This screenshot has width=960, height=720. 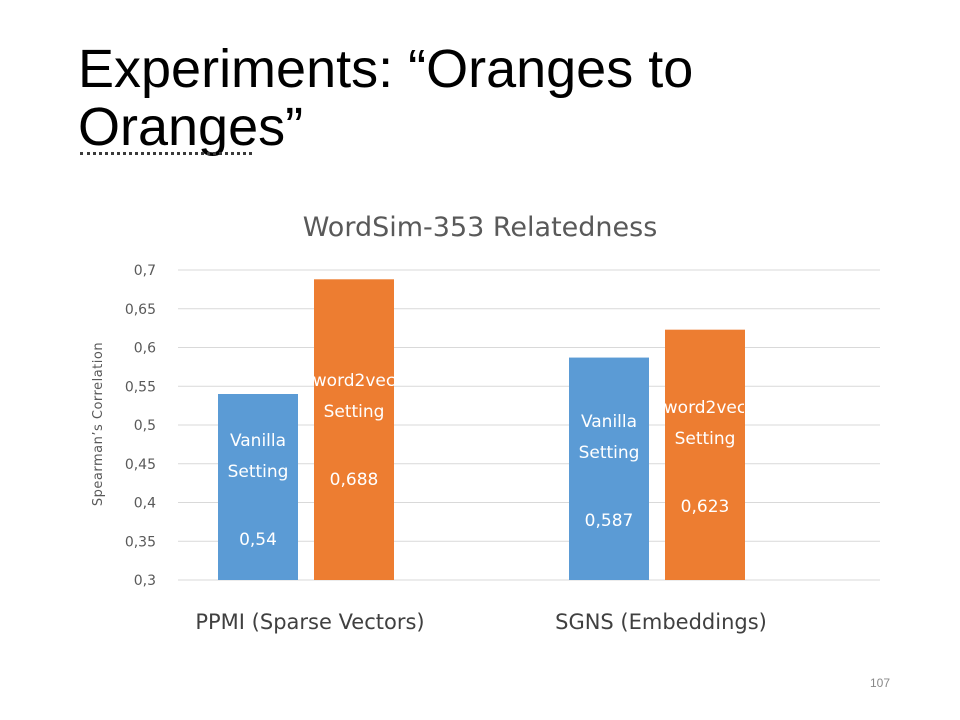 I want to click on y-tick-label: 0,5, so click(x=145, y=426).